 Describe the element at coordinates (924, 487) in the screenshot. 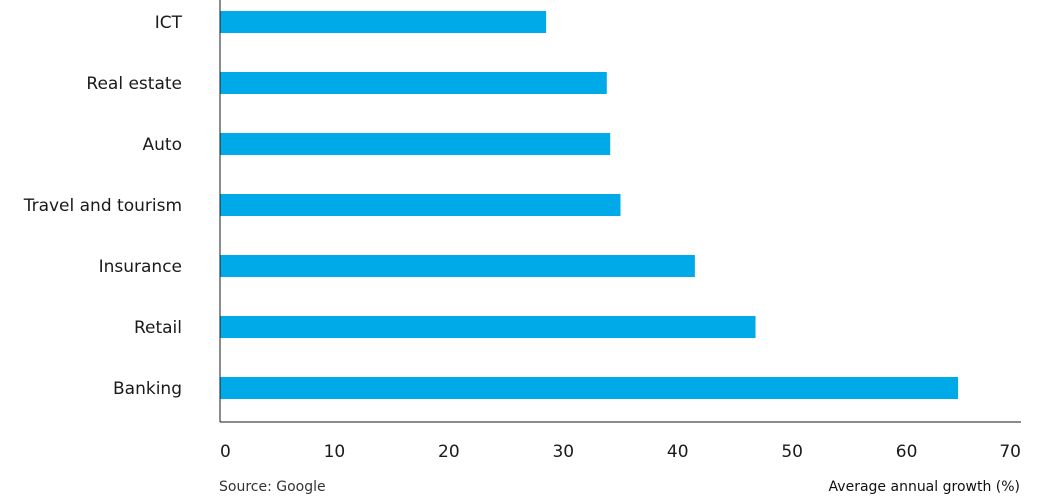

I see `x-axis-title: Average annual growth (%)` at that location.